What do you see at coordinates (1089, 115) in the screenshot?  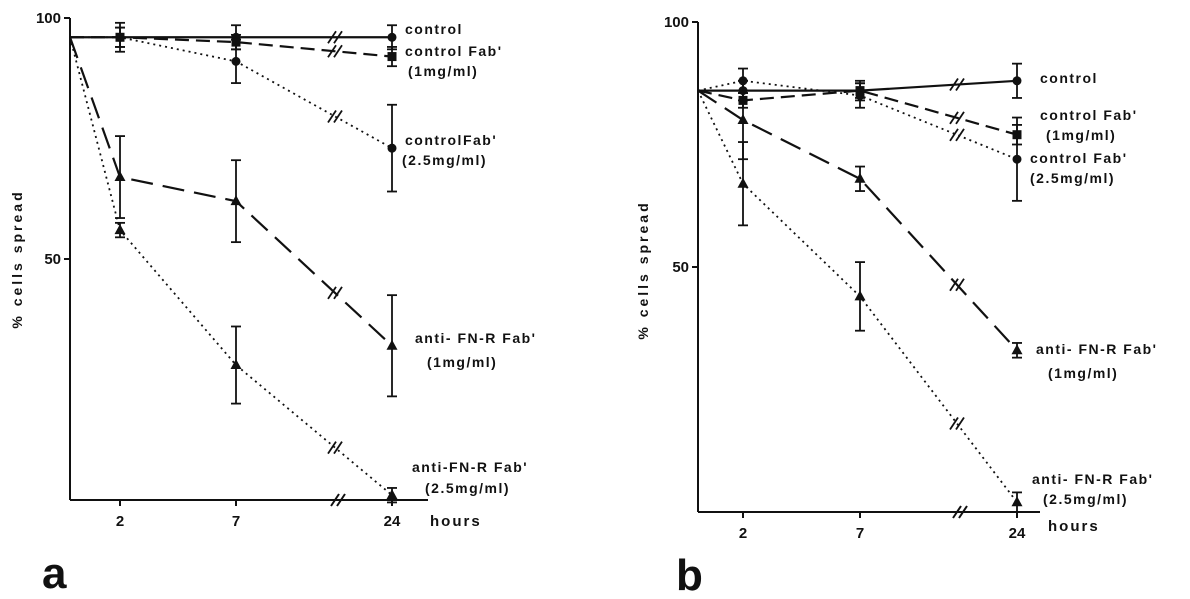 I see `panel-b-label-control-fab-1: control Fab'` at bounding box center [1089, 115].